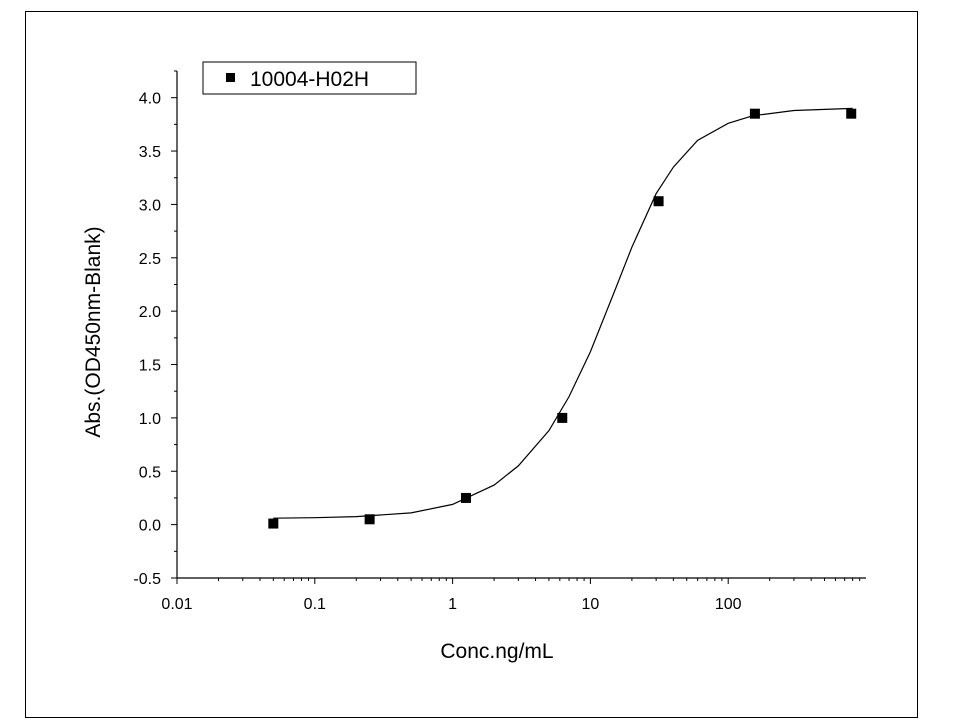 Image resolution: width=960 pixels, height=720 pixels. I want to click on x-tick-label: 0.01, so click(176, 604).